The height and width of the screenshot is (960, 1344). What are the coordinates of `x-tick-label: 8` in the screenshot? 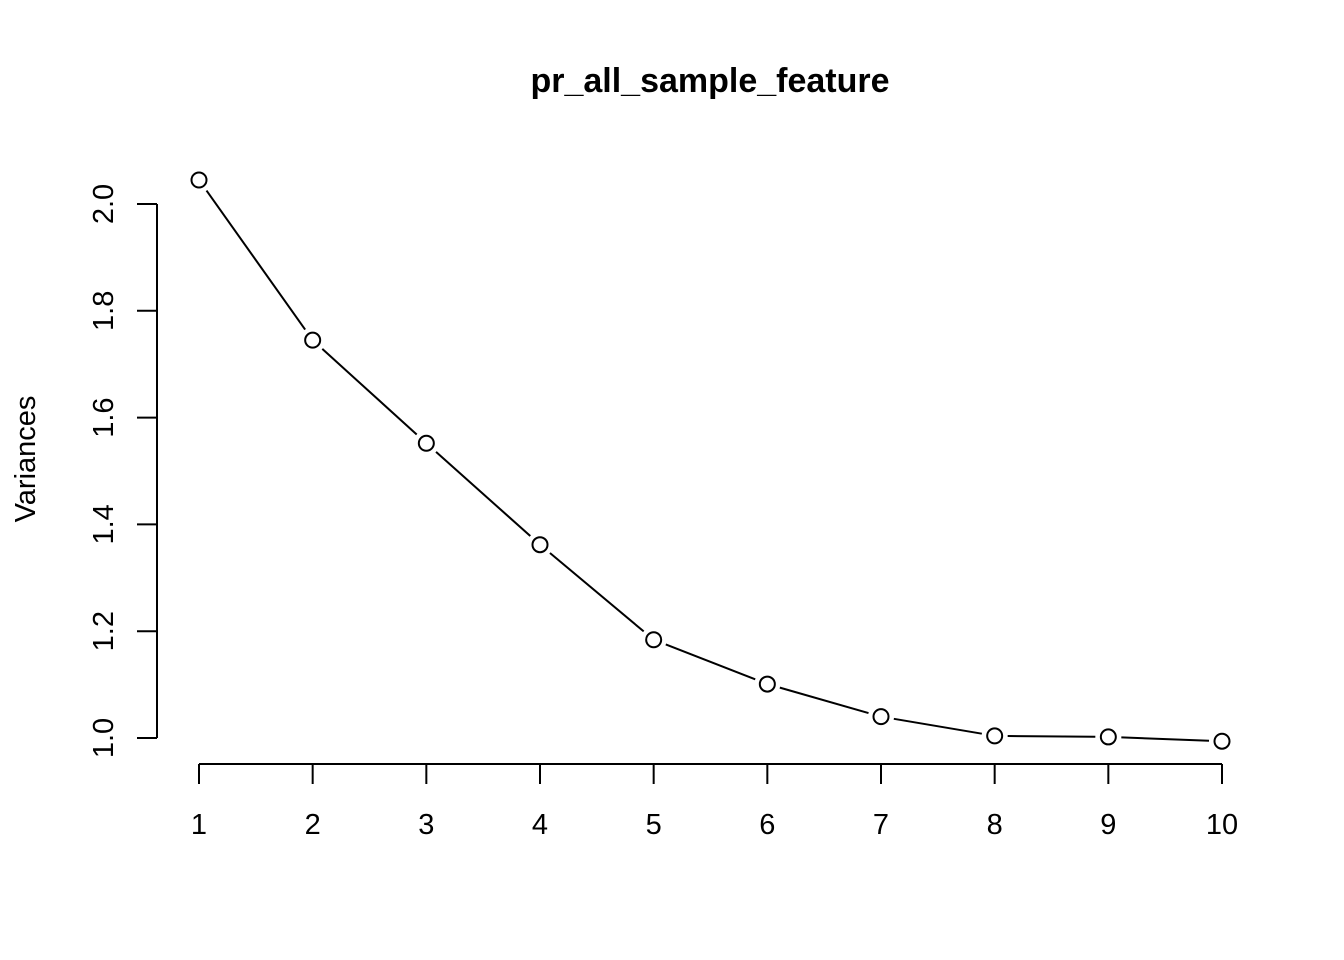 It's located at (995, 825).